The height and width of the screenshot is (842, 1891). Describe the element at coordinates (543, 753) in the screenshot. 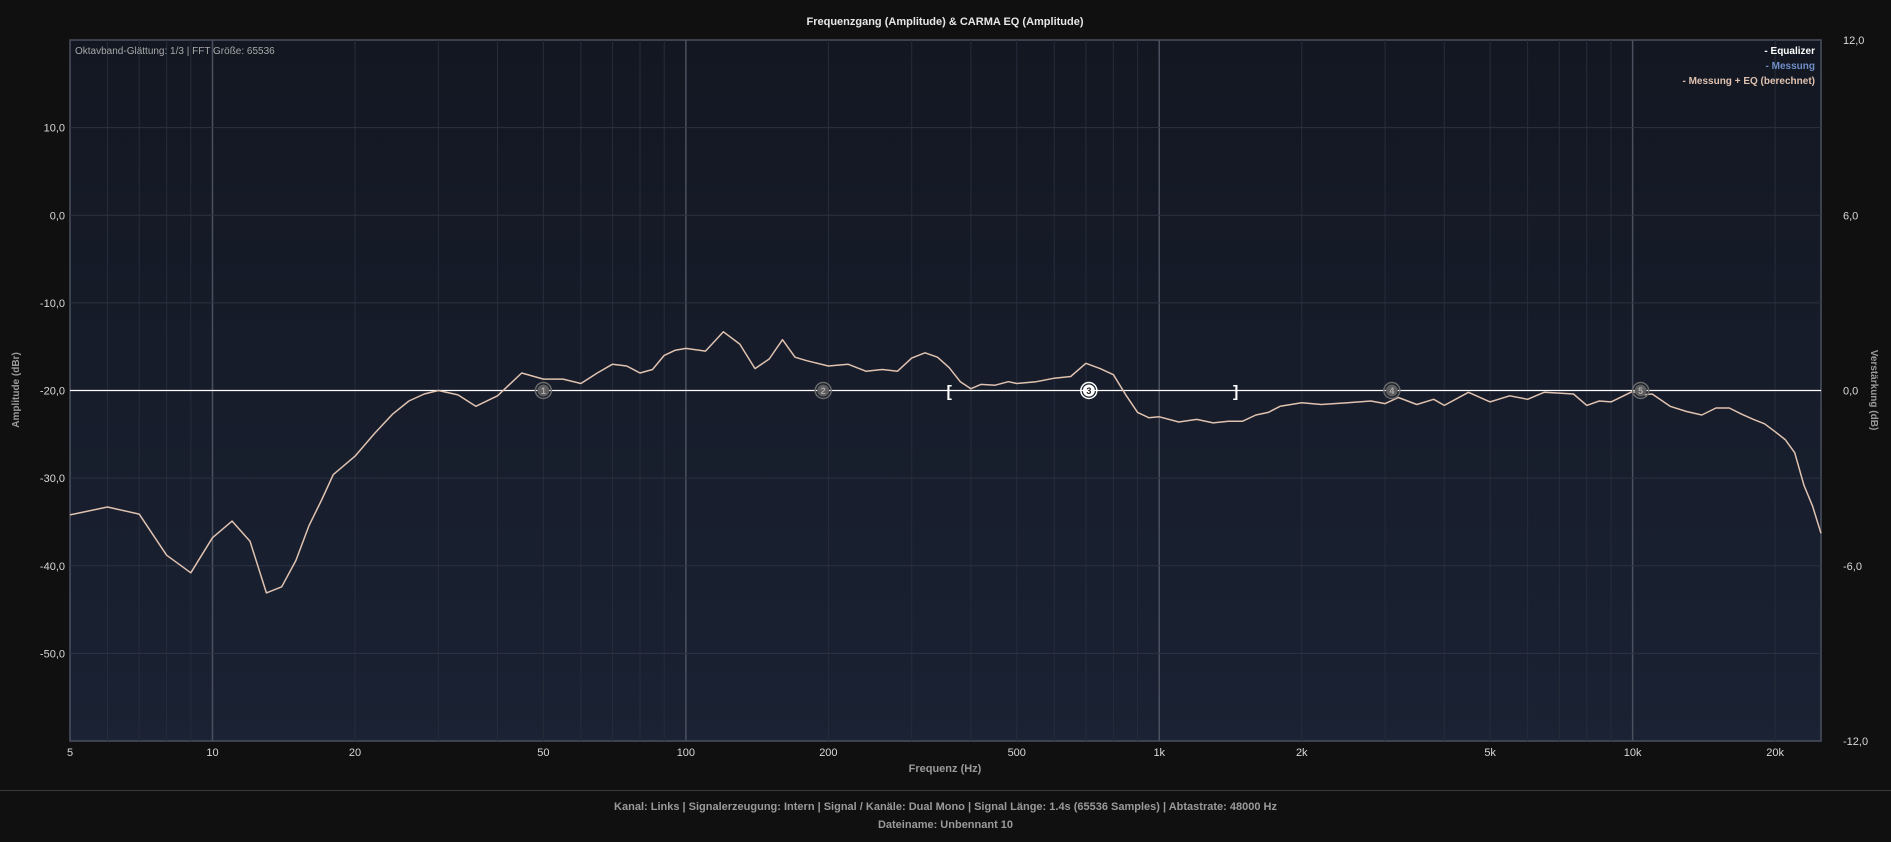

I see `x-tick-label: 50` at that location.